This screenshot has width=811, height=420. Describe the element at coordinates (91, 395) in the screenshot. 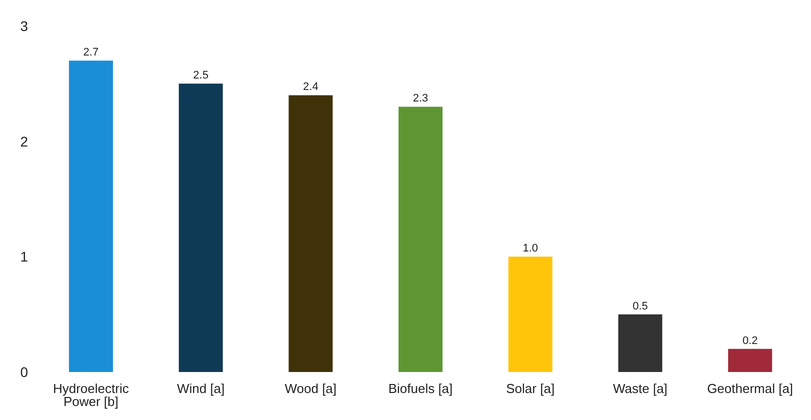

I see `x-tick-label: Hydroelectric Power [b]` at that location.